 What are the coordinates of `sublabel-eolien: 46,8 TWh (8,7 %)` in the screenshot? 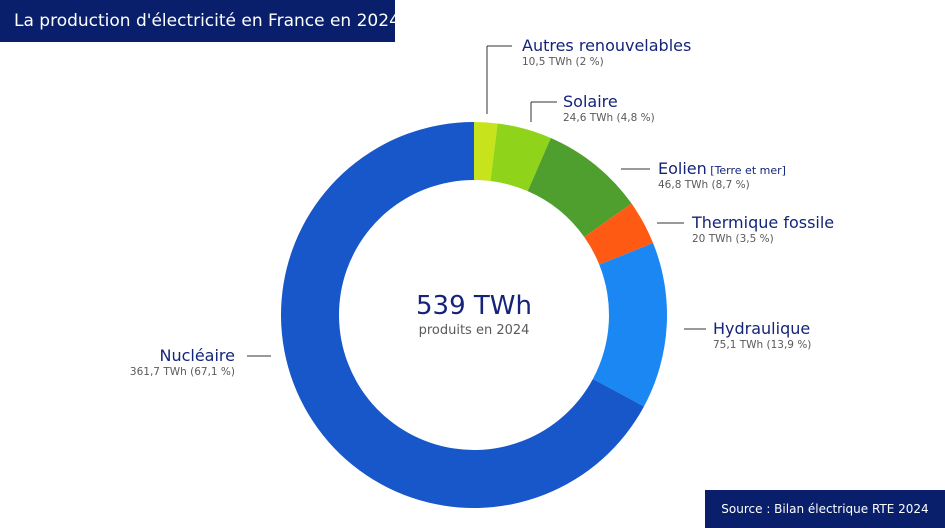 It's located at (704, 185).